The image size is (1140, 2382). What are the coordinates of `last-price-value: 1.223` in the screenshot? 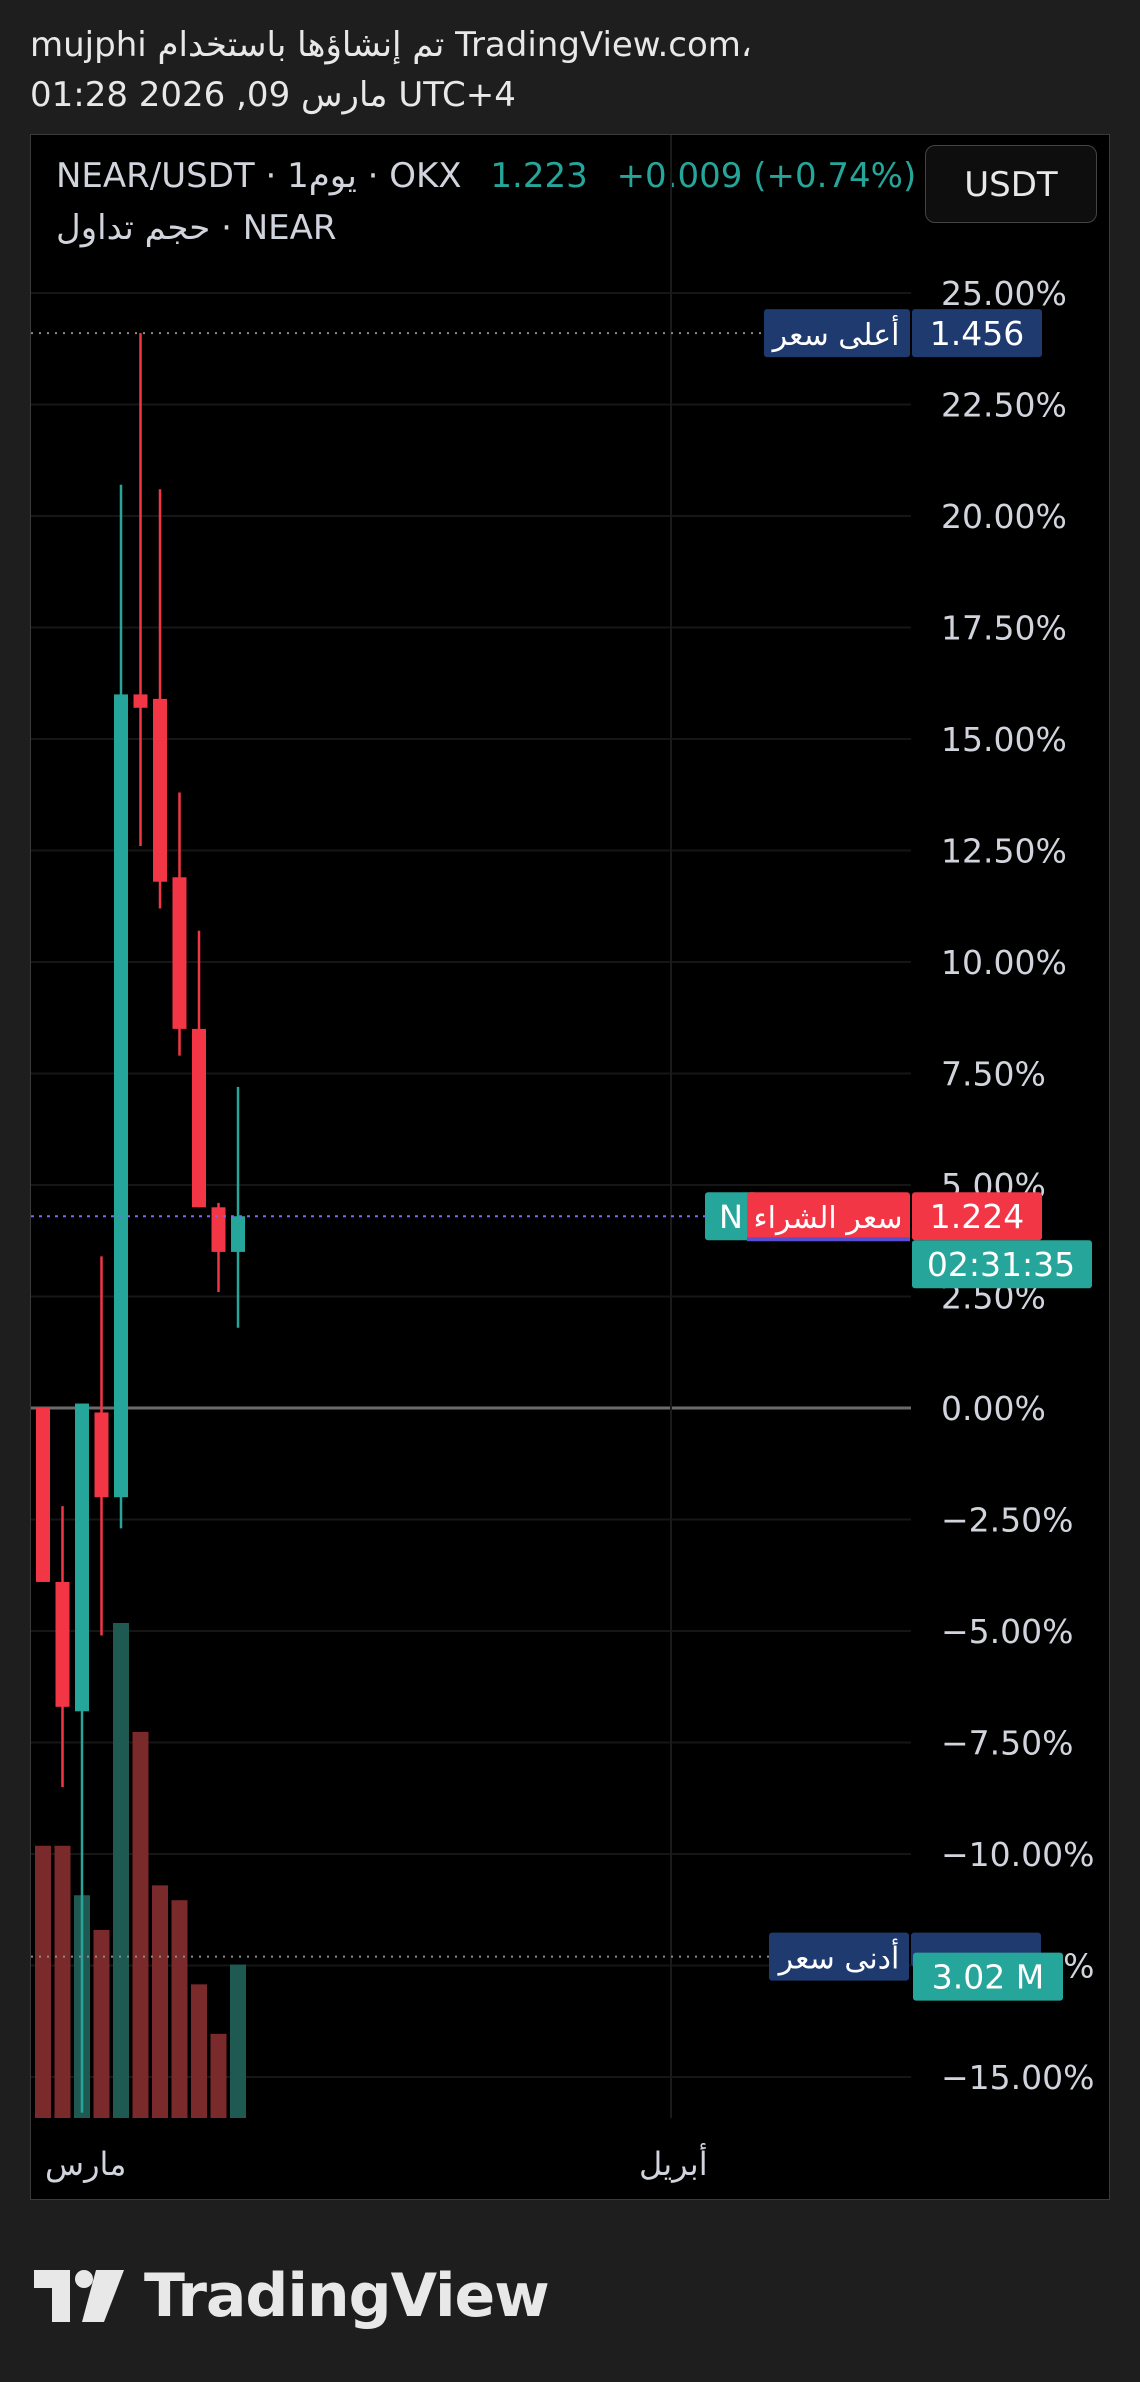 It's located at (539, 176).